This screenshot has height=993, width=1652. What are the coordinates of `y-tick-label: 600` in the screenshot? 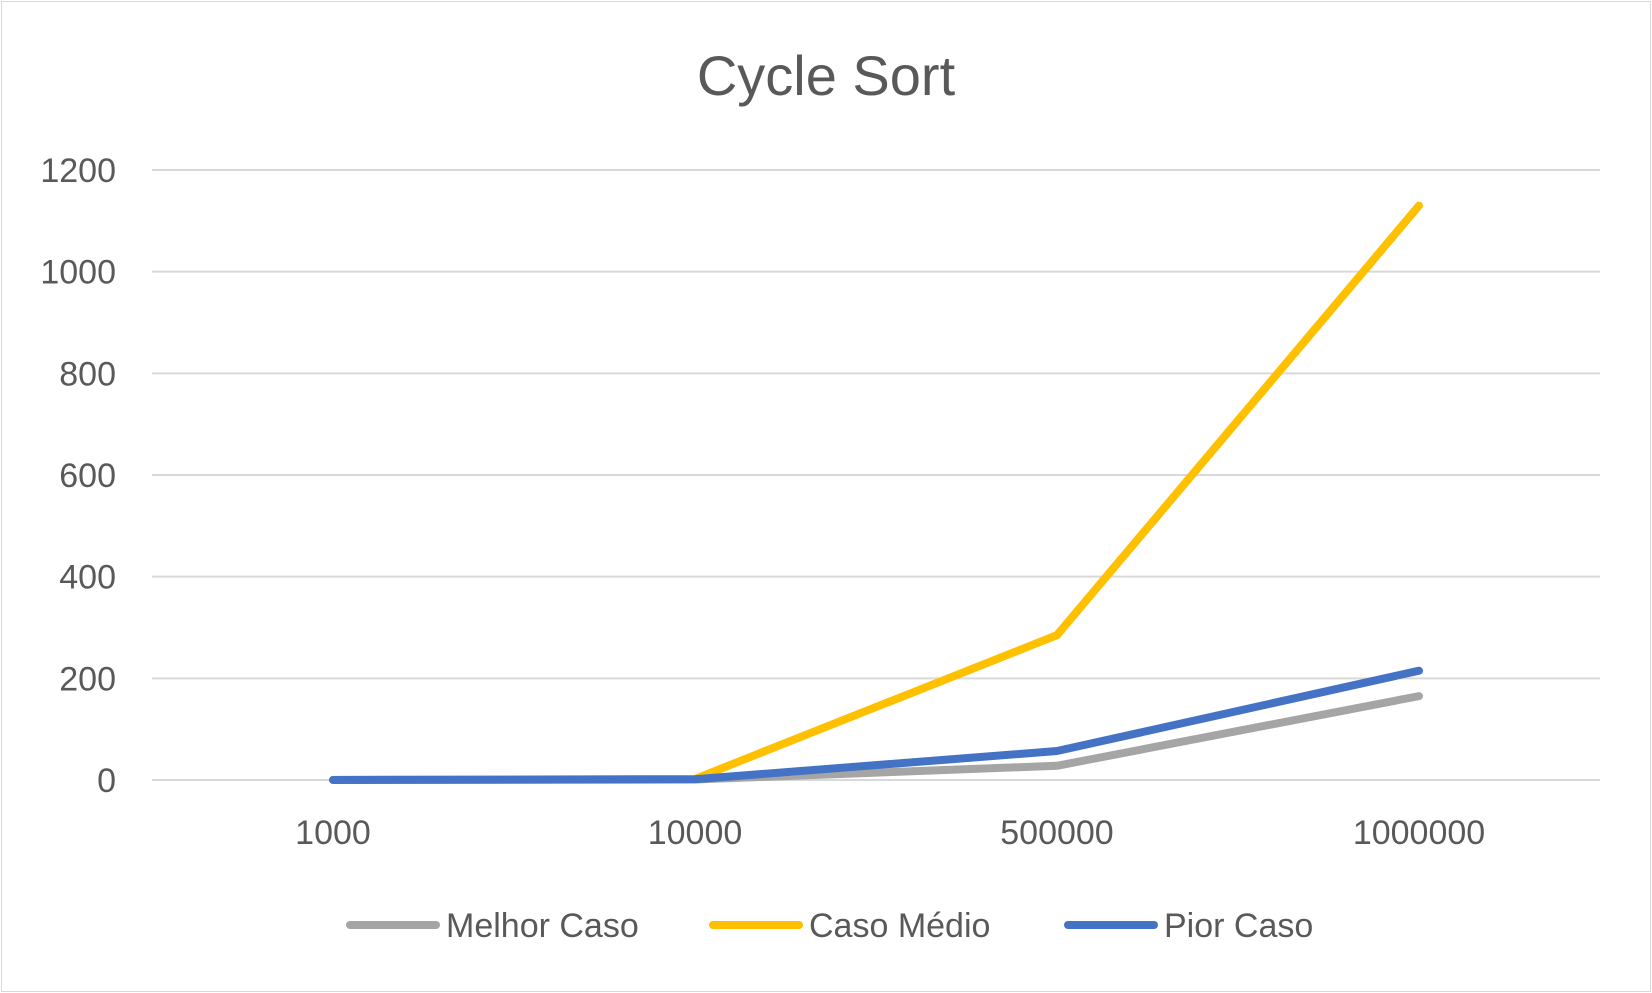 It's located at (87, 476).